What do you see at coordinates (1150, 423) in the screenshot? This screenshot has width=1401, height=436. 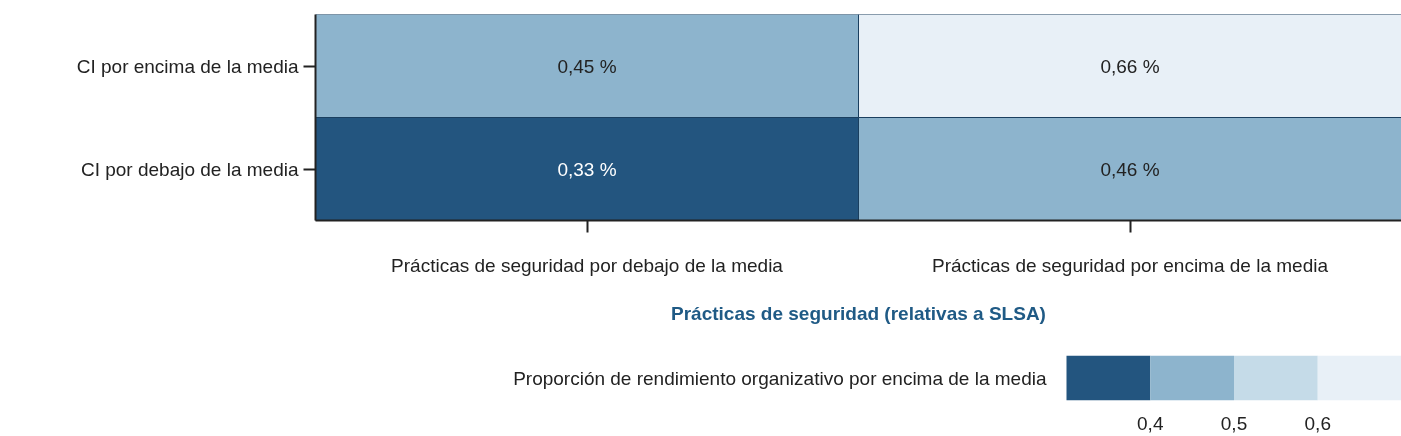 I see `color-bar-label: 0,4` at bounding box center [1150, 423].